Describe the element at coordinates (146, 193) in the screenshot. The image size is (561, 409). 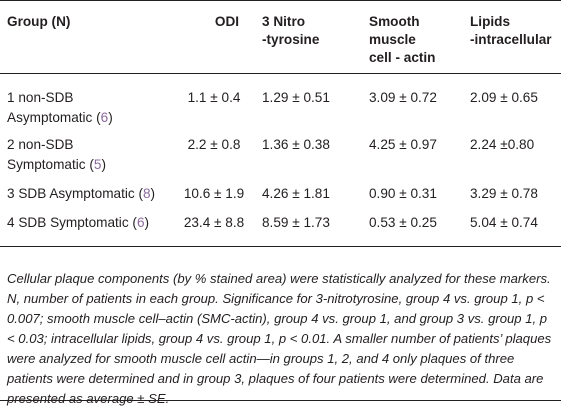
I see `group-n-value: 8` at that location.